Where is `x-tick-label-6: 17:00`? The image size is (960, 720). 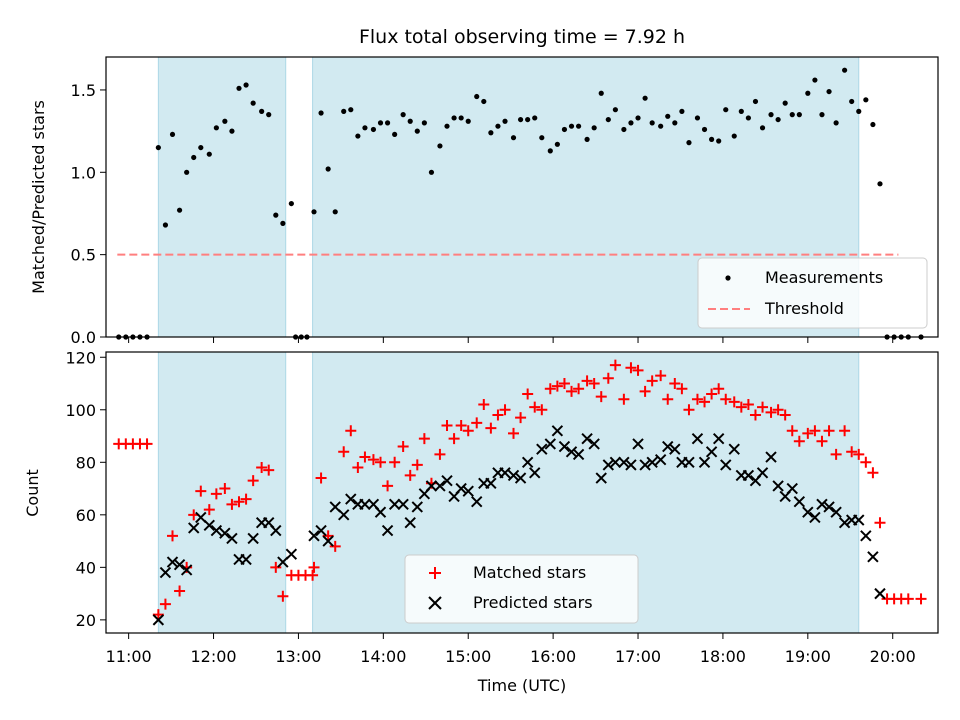
x-tick-label-6: 17:00 is located at coordinates (638, 656).